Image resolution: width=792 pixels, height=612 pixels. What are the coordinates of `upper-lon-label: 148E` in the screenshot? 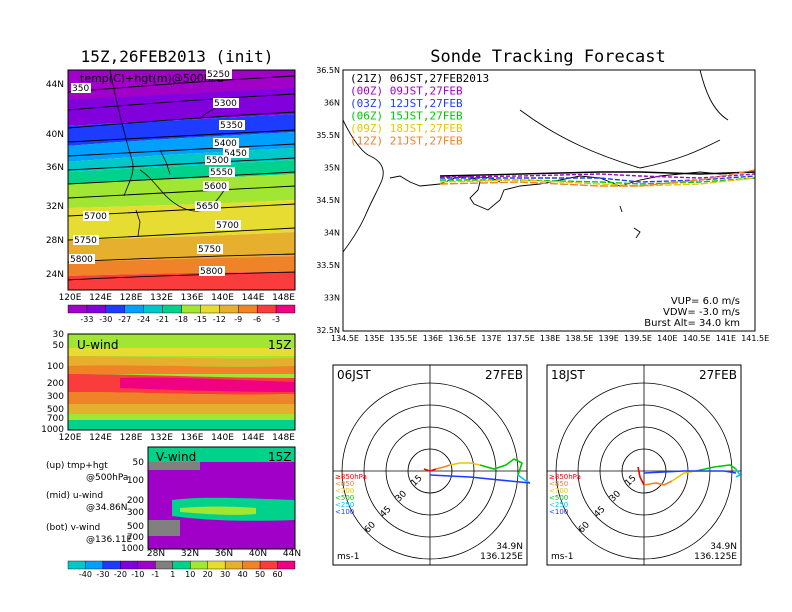 It's located at (283, 298).